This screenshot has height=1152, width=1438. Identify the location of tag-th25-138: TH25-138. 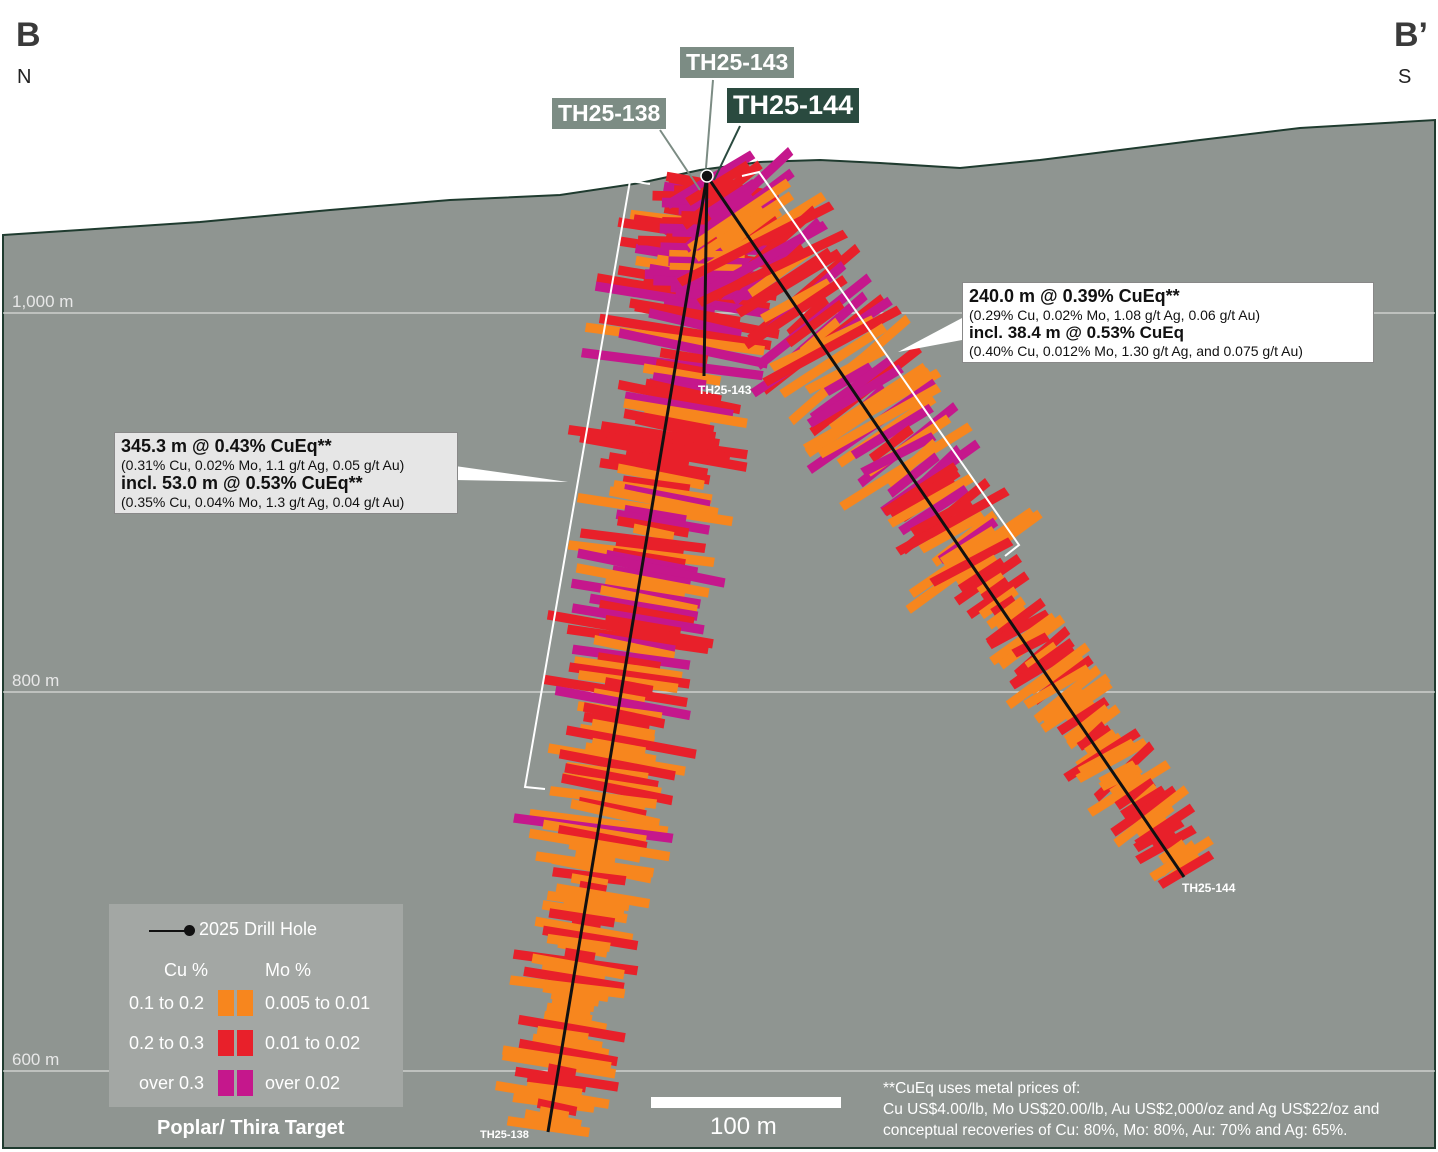
(609, 113).